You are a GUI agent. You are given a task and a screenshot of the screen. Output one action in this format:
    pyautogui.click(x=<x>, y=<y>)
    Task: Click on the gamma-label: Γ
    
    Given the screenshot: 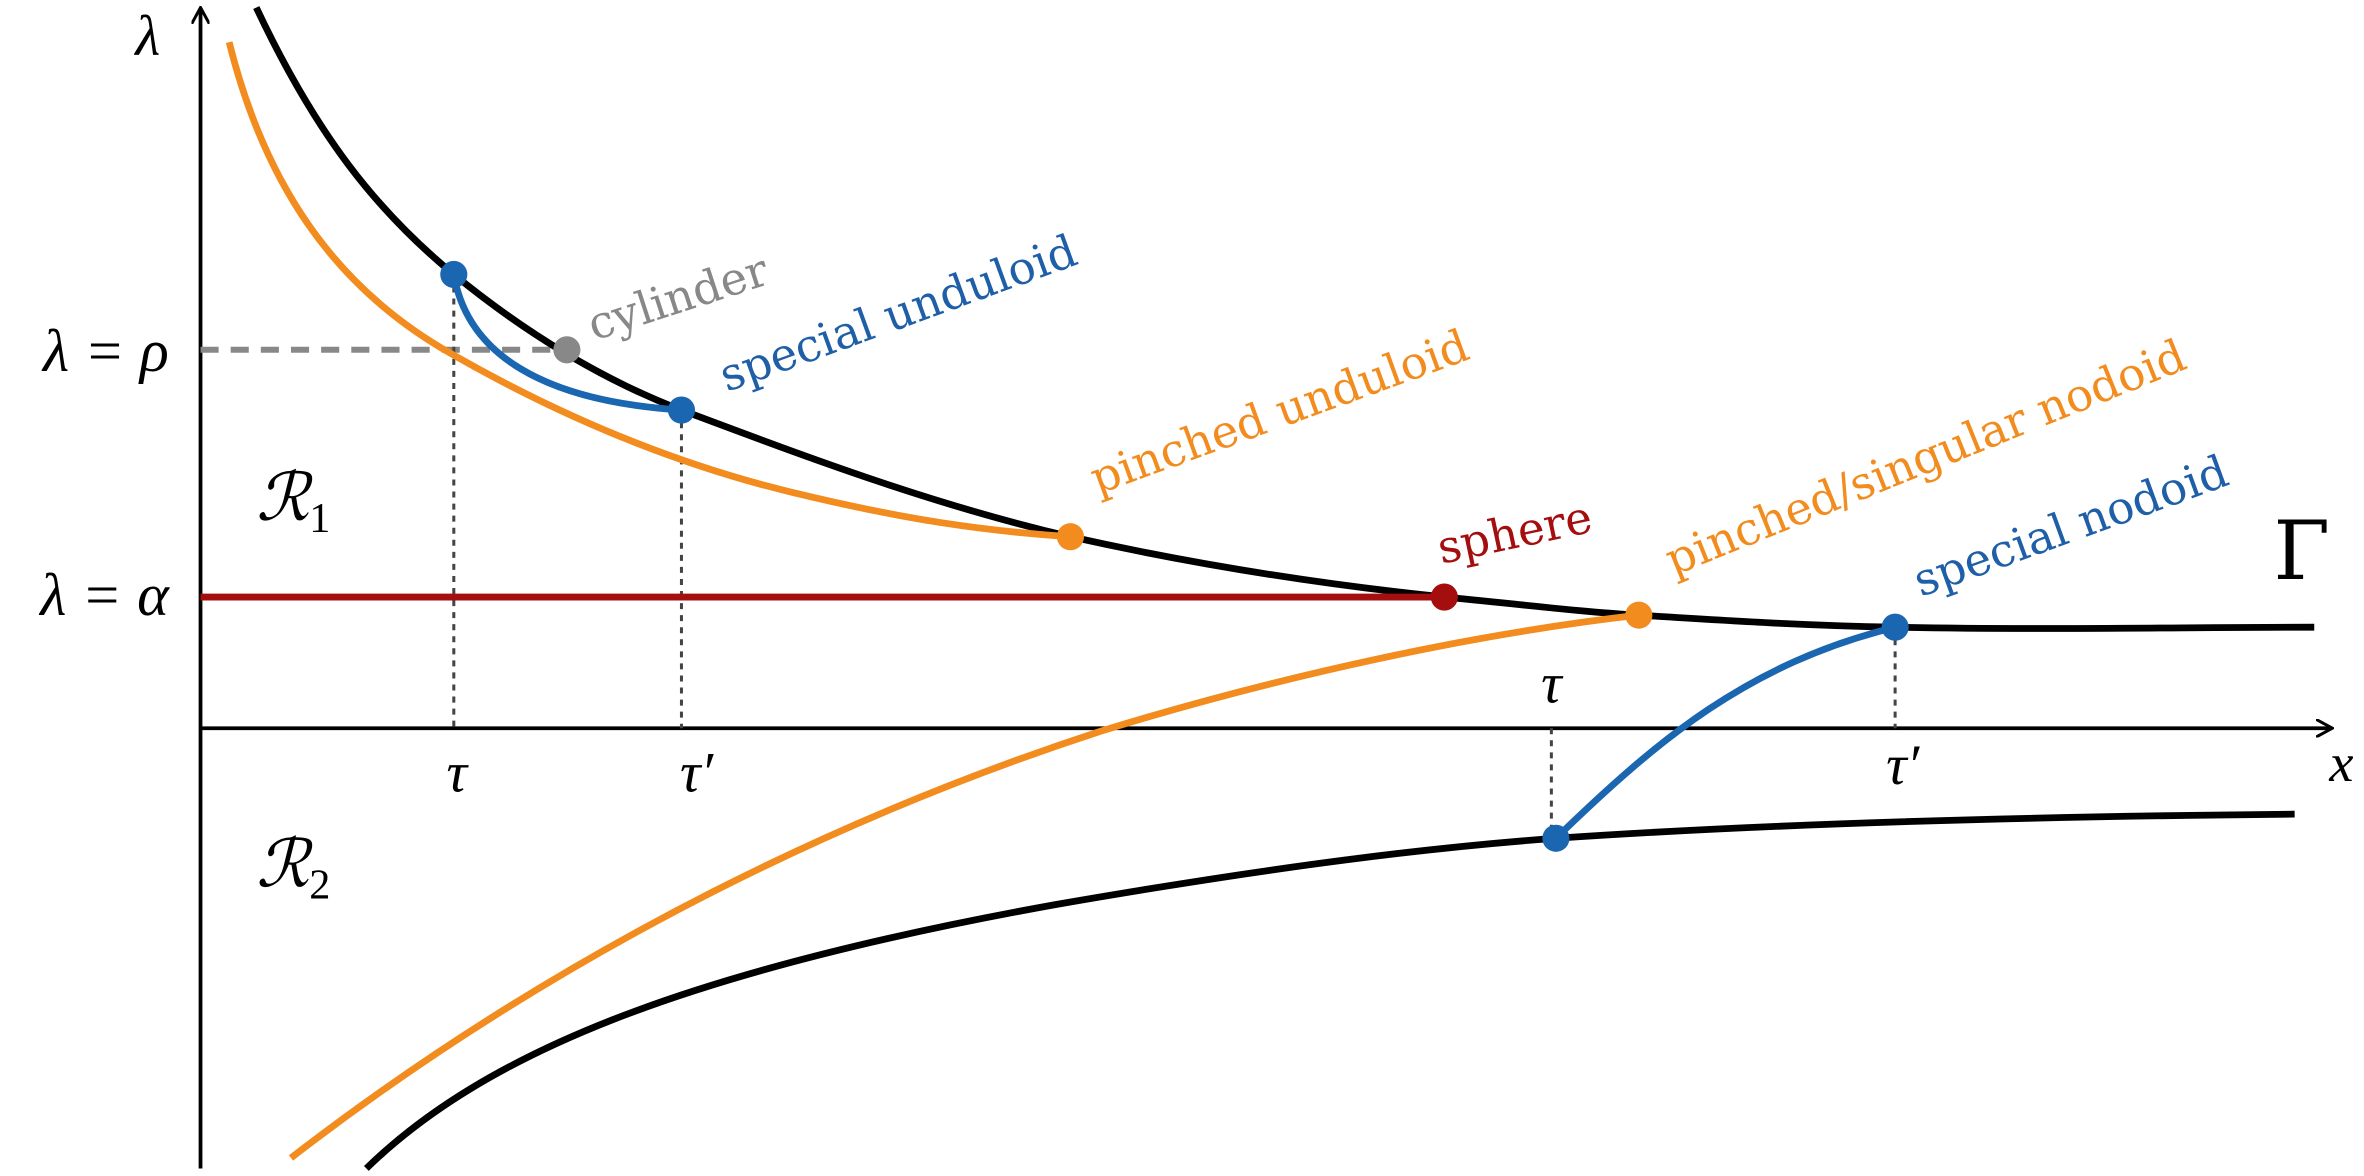 What is the action you would take?
    pyautogui.click(x=2302, y=551)
    